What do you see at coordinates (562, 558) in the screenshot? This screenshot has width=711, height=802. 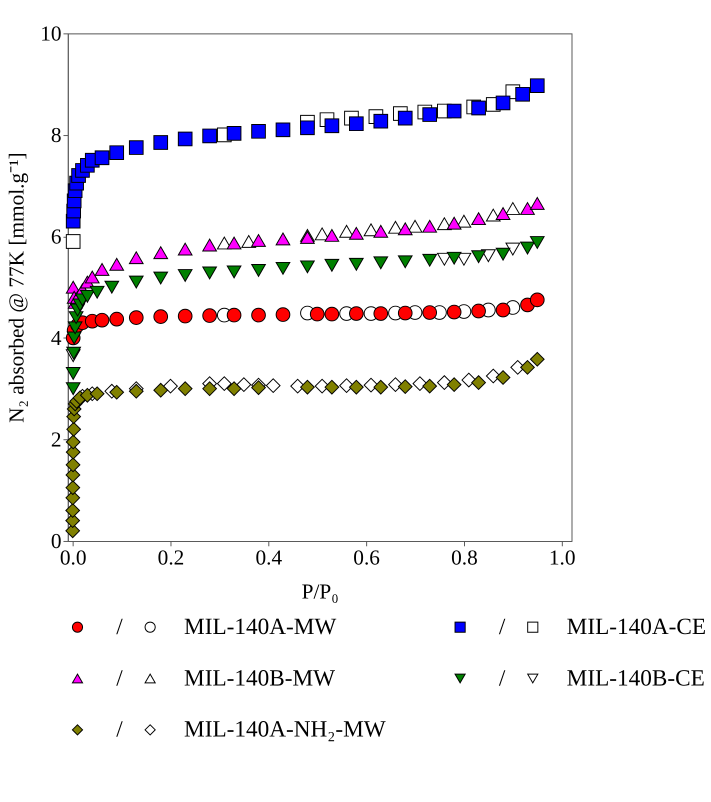 I see `x-tick-label: 1.0` at bounding box center [562, 558].